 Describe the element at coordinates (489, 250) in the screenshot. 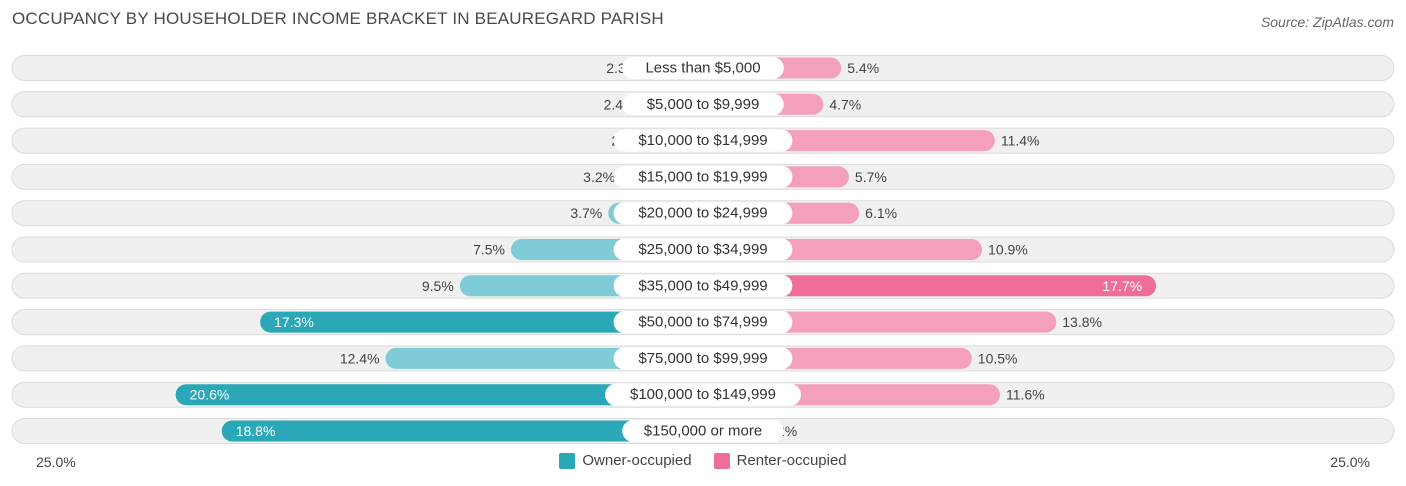

I see `owner-value-label: 7.5%` at that location.